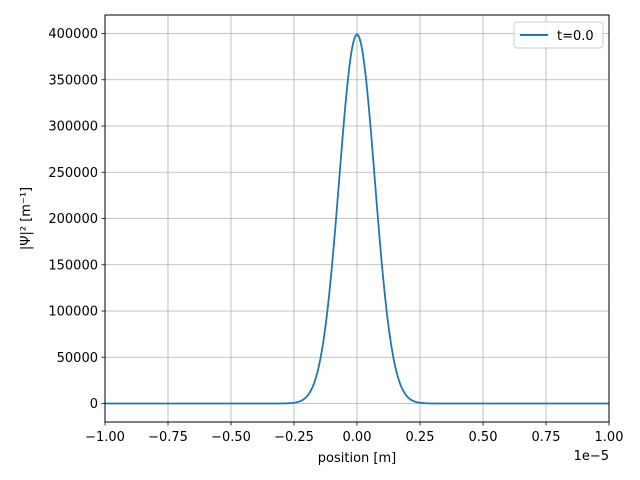 The height and width of the screenshot is (480, 640). Describe the element at coordinates (591, 456) in the screenshot. I see `x-axis-offset-label: 1e−5` at that location.